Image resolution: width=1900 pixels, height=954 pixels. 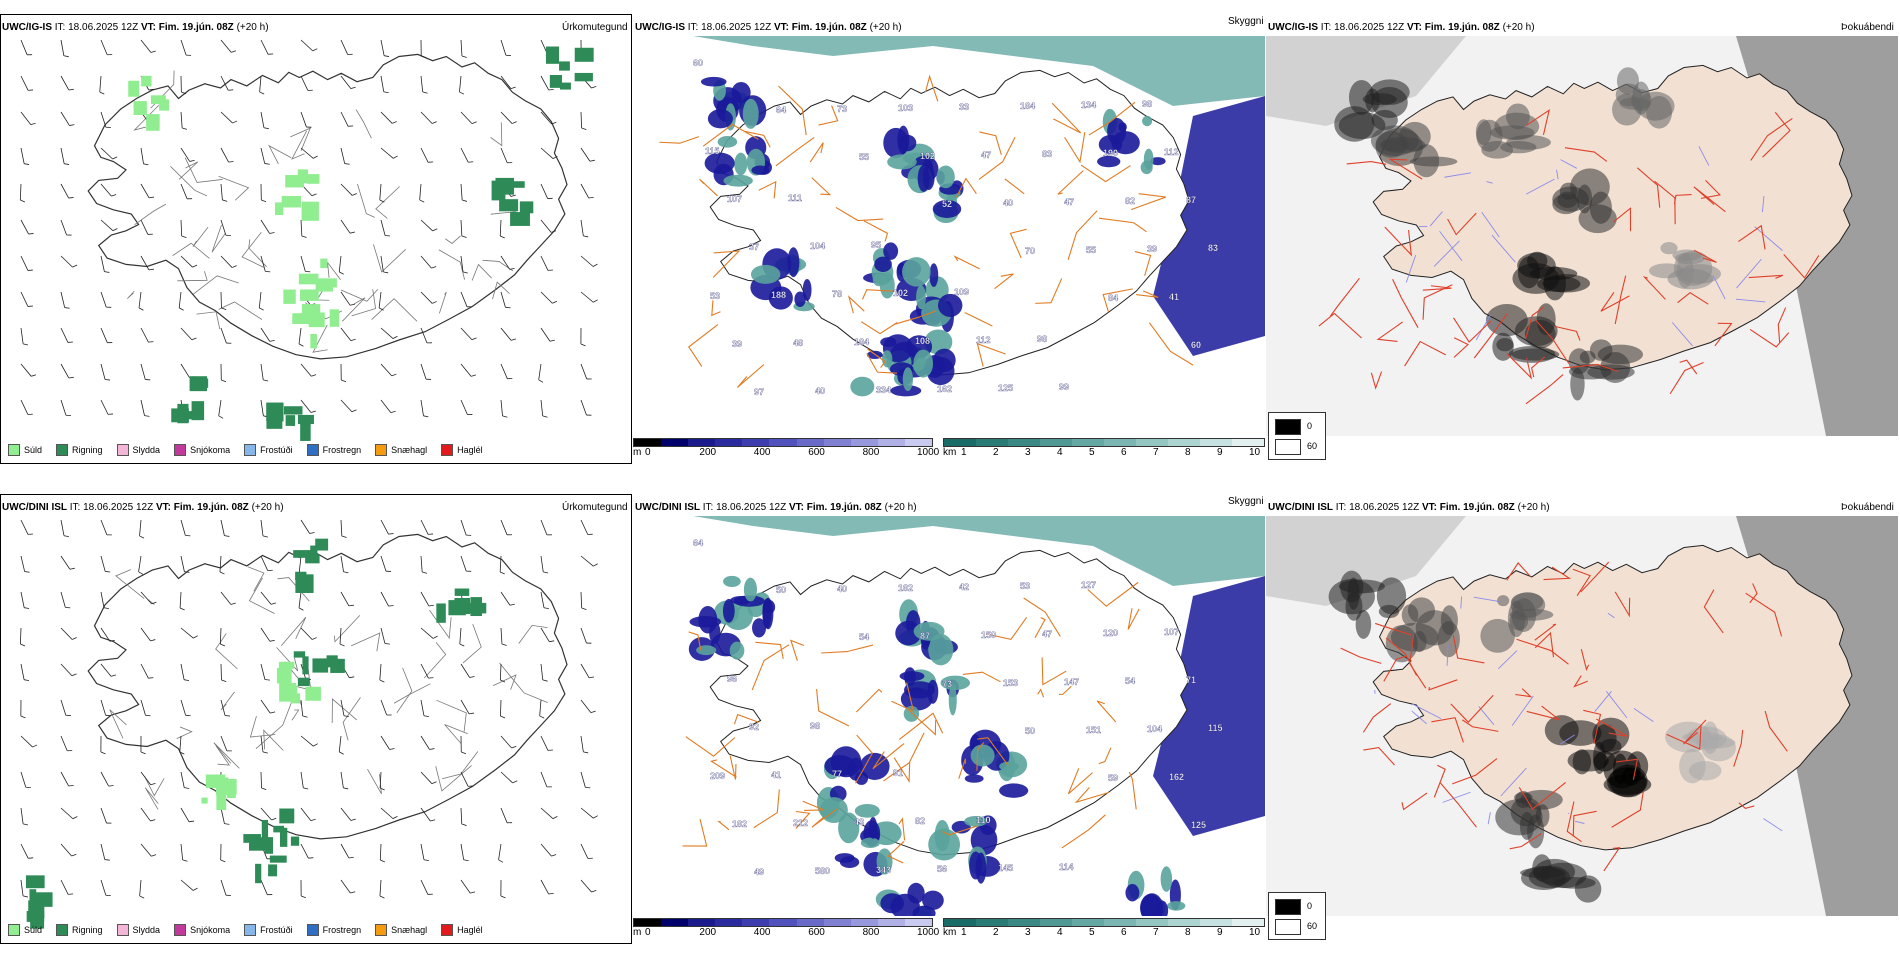 What do you see at coordinates (1093, 730) in the screenshot?
I see `visibility-value-label: 151` at bounding box center [1093, 730].